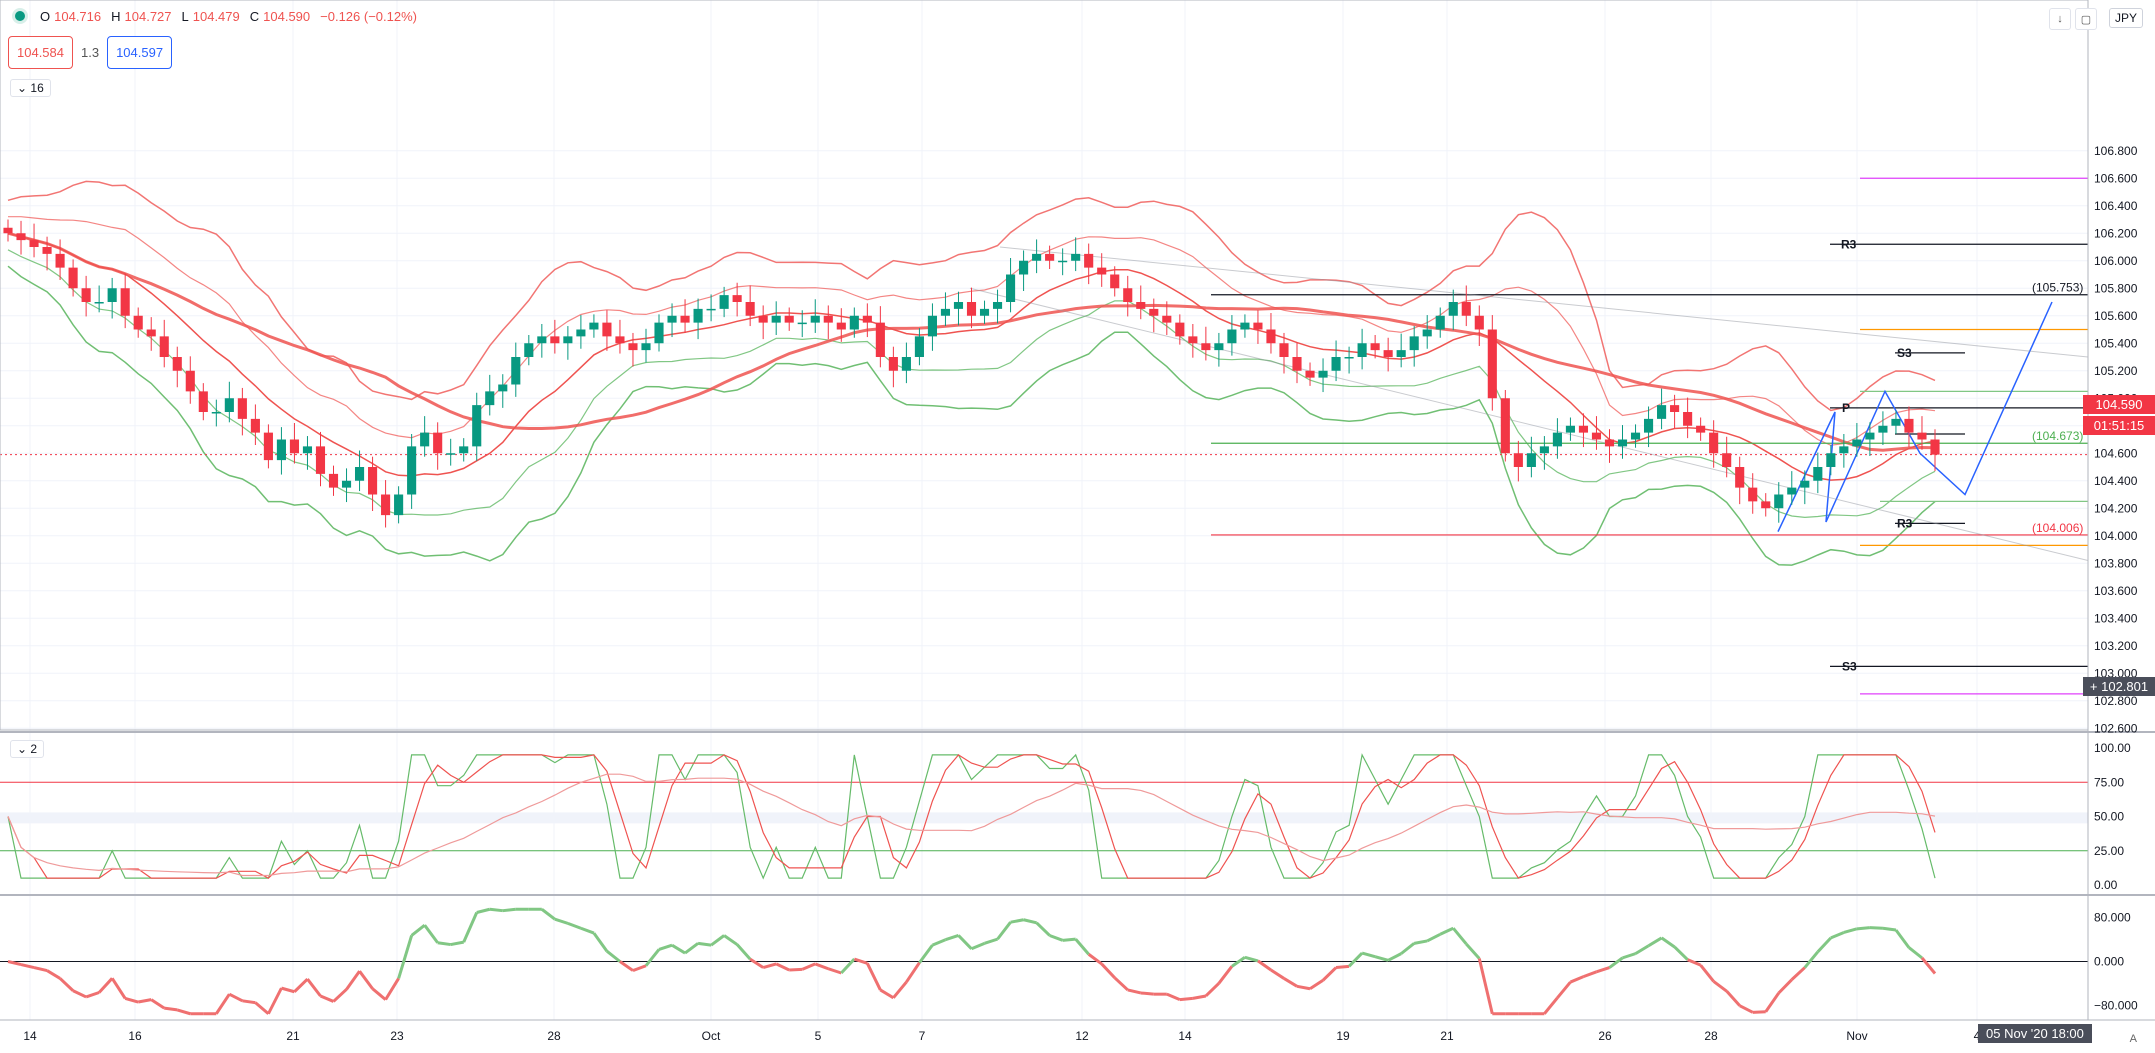 This screenshot has width=2155, height=1053. I want to click on close-label: C, so click(254, 16).